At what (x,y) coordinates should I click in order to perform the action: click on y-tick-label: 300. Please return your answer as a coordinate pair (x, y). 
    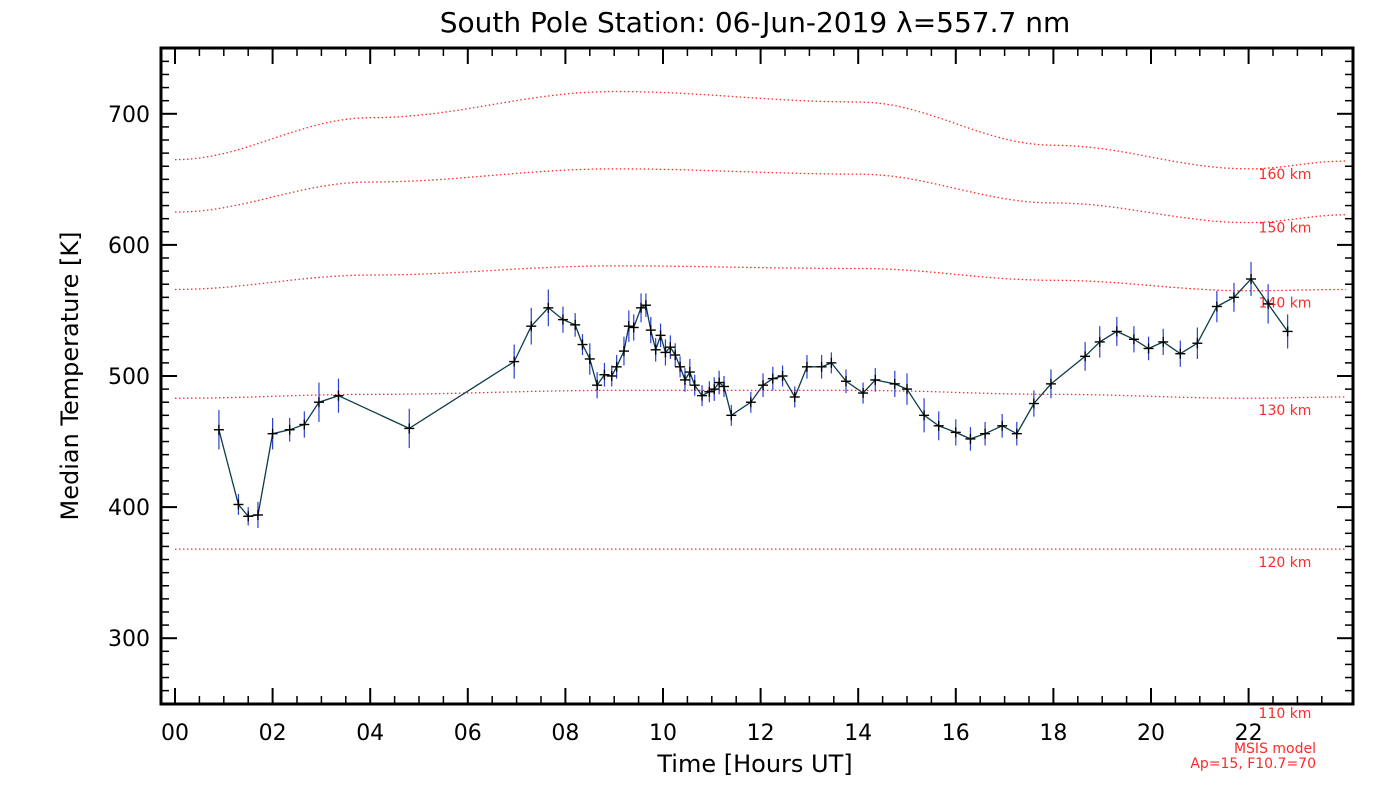
    Looking at the image, I should click on (129, 639).